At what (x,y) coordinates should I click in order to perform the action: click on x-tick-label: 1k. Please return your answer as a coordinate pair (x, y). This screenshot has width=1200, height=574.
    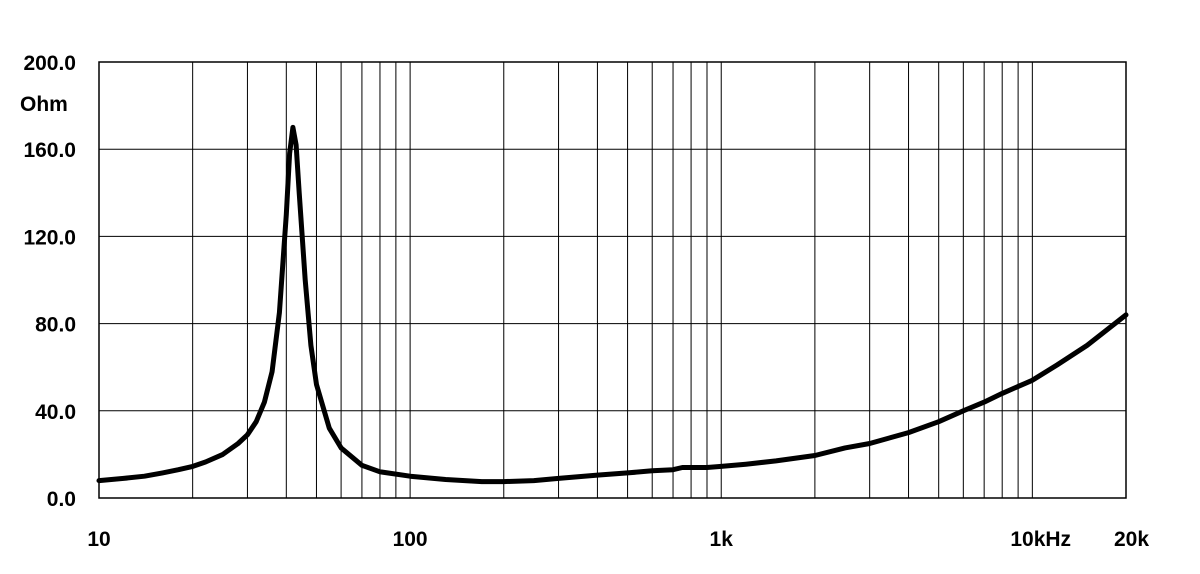
    Looking at the image, I should click on (722, 539).